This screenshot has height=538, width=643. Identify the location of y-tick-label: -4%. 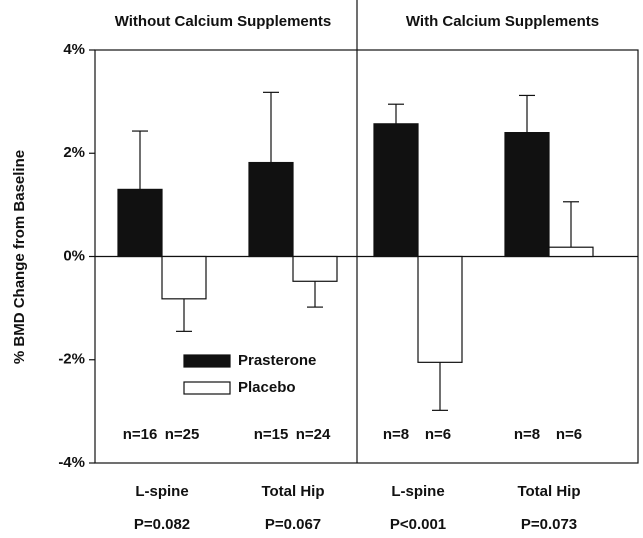
(71, 462).